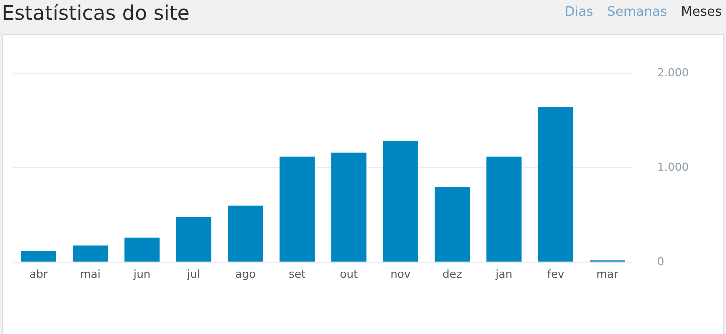 The image size is (726, 334). I want to click on text: Semanas, so click(637, 12).